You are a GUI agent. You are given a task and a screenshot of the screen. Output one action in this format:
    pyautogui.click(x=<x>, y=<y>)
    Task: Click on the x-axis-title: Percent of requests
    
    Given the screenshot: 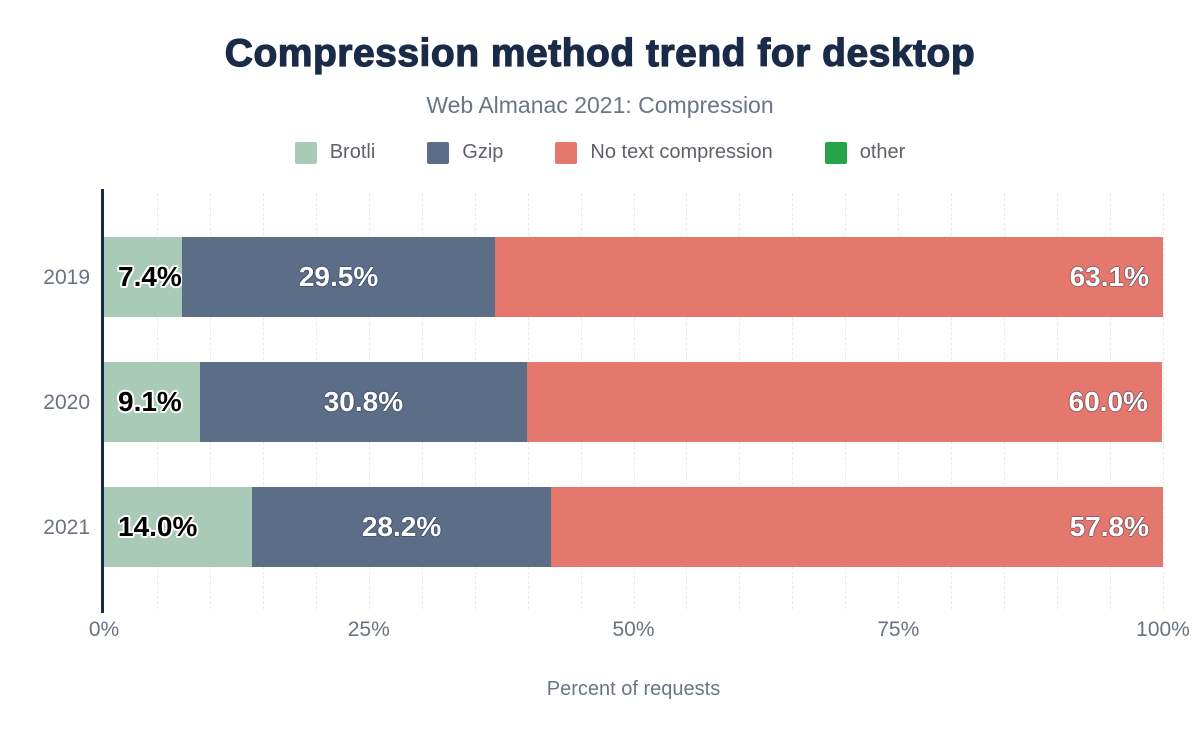 What is the action you would take?
    pyautogui.click(x=633, y=689)
    